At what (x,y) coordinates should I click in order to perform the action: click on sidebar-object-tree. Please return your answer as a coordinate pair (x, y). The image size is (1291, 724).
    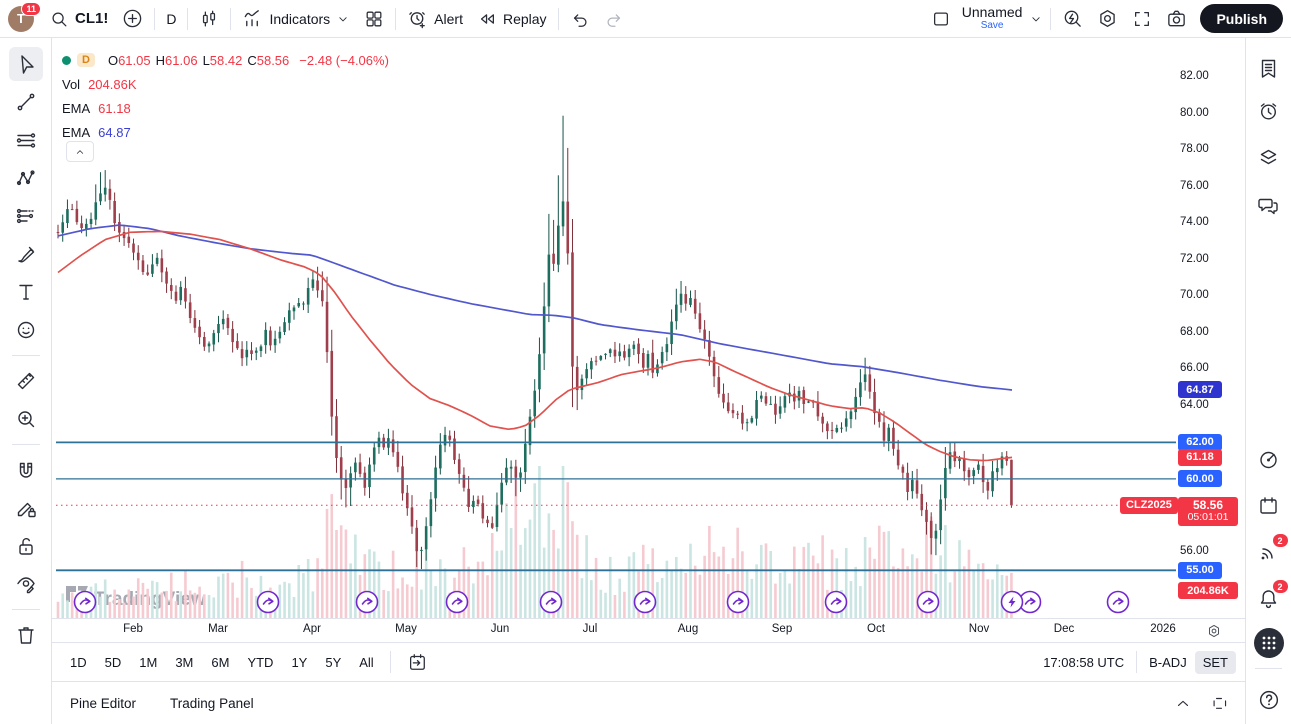
    Looking at the image, I should click on (1269, 157).